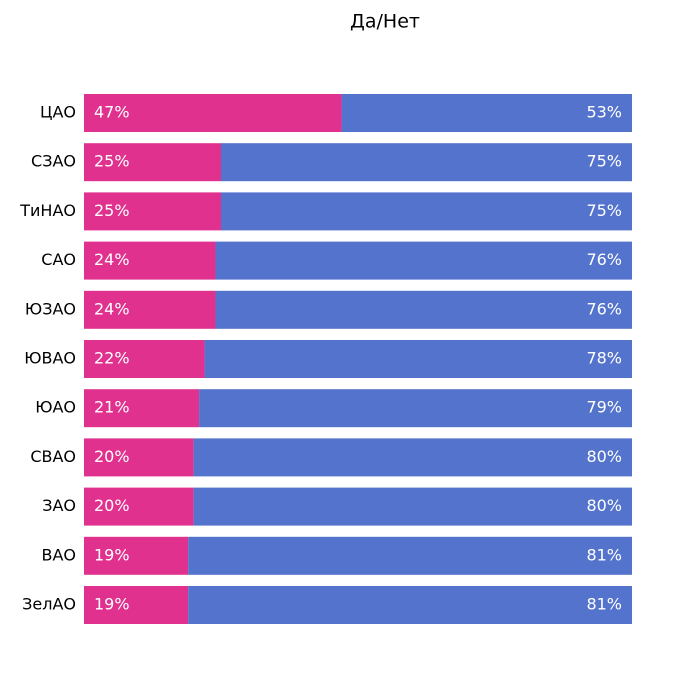 Image resolution: width=700 pixels, height=691 pixels. I want to click on y-tick-label: ЗелАО, so click(49, 604).